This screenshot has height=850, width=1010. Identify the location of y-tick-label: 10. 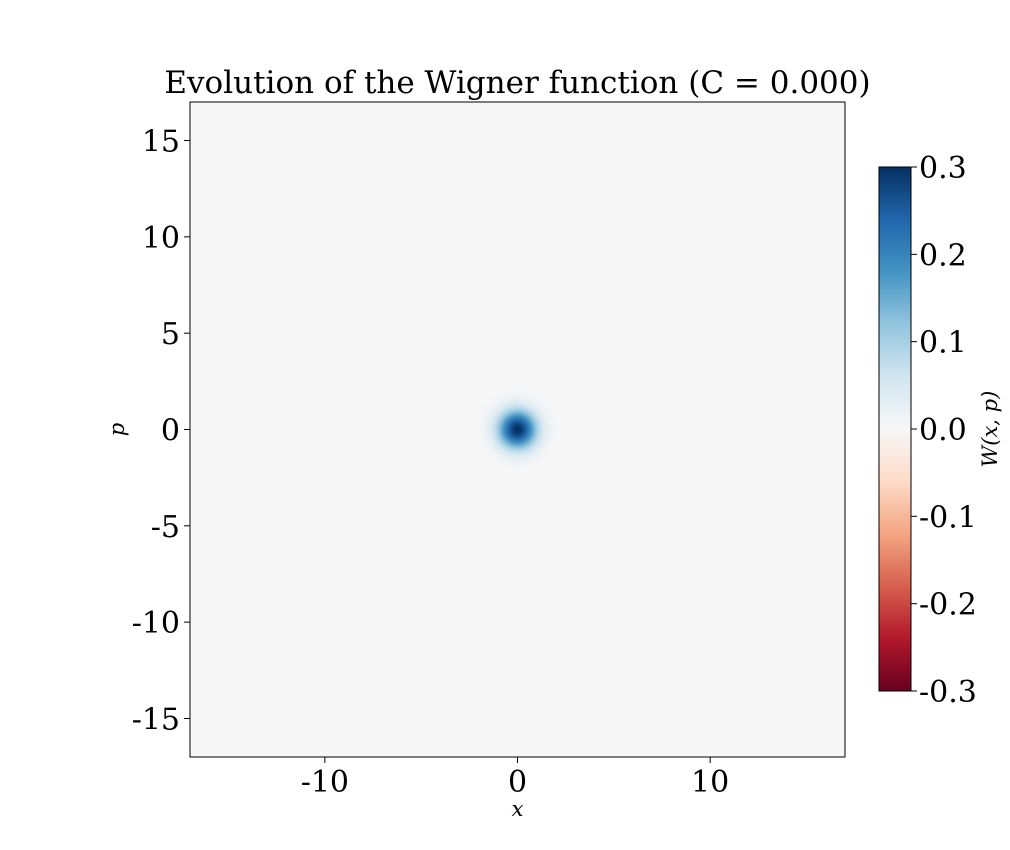
(161, 238).